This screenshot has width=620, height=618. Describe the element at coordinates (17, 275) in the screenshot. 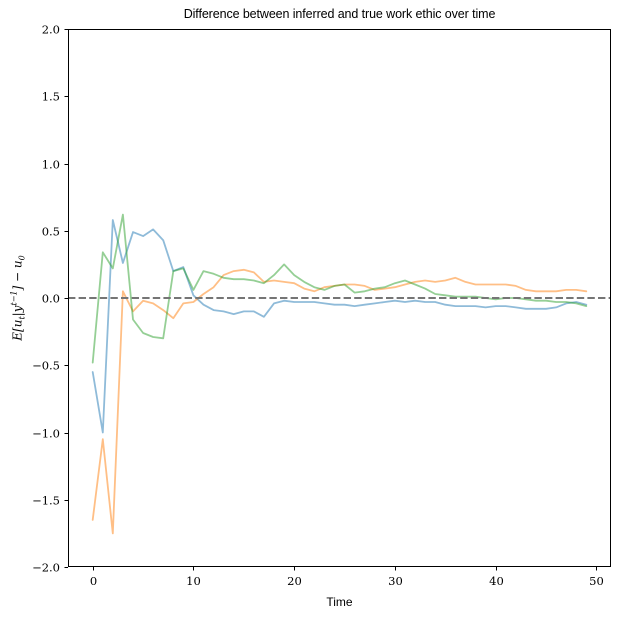

I see `ylabel-post: ] − u` at that location.